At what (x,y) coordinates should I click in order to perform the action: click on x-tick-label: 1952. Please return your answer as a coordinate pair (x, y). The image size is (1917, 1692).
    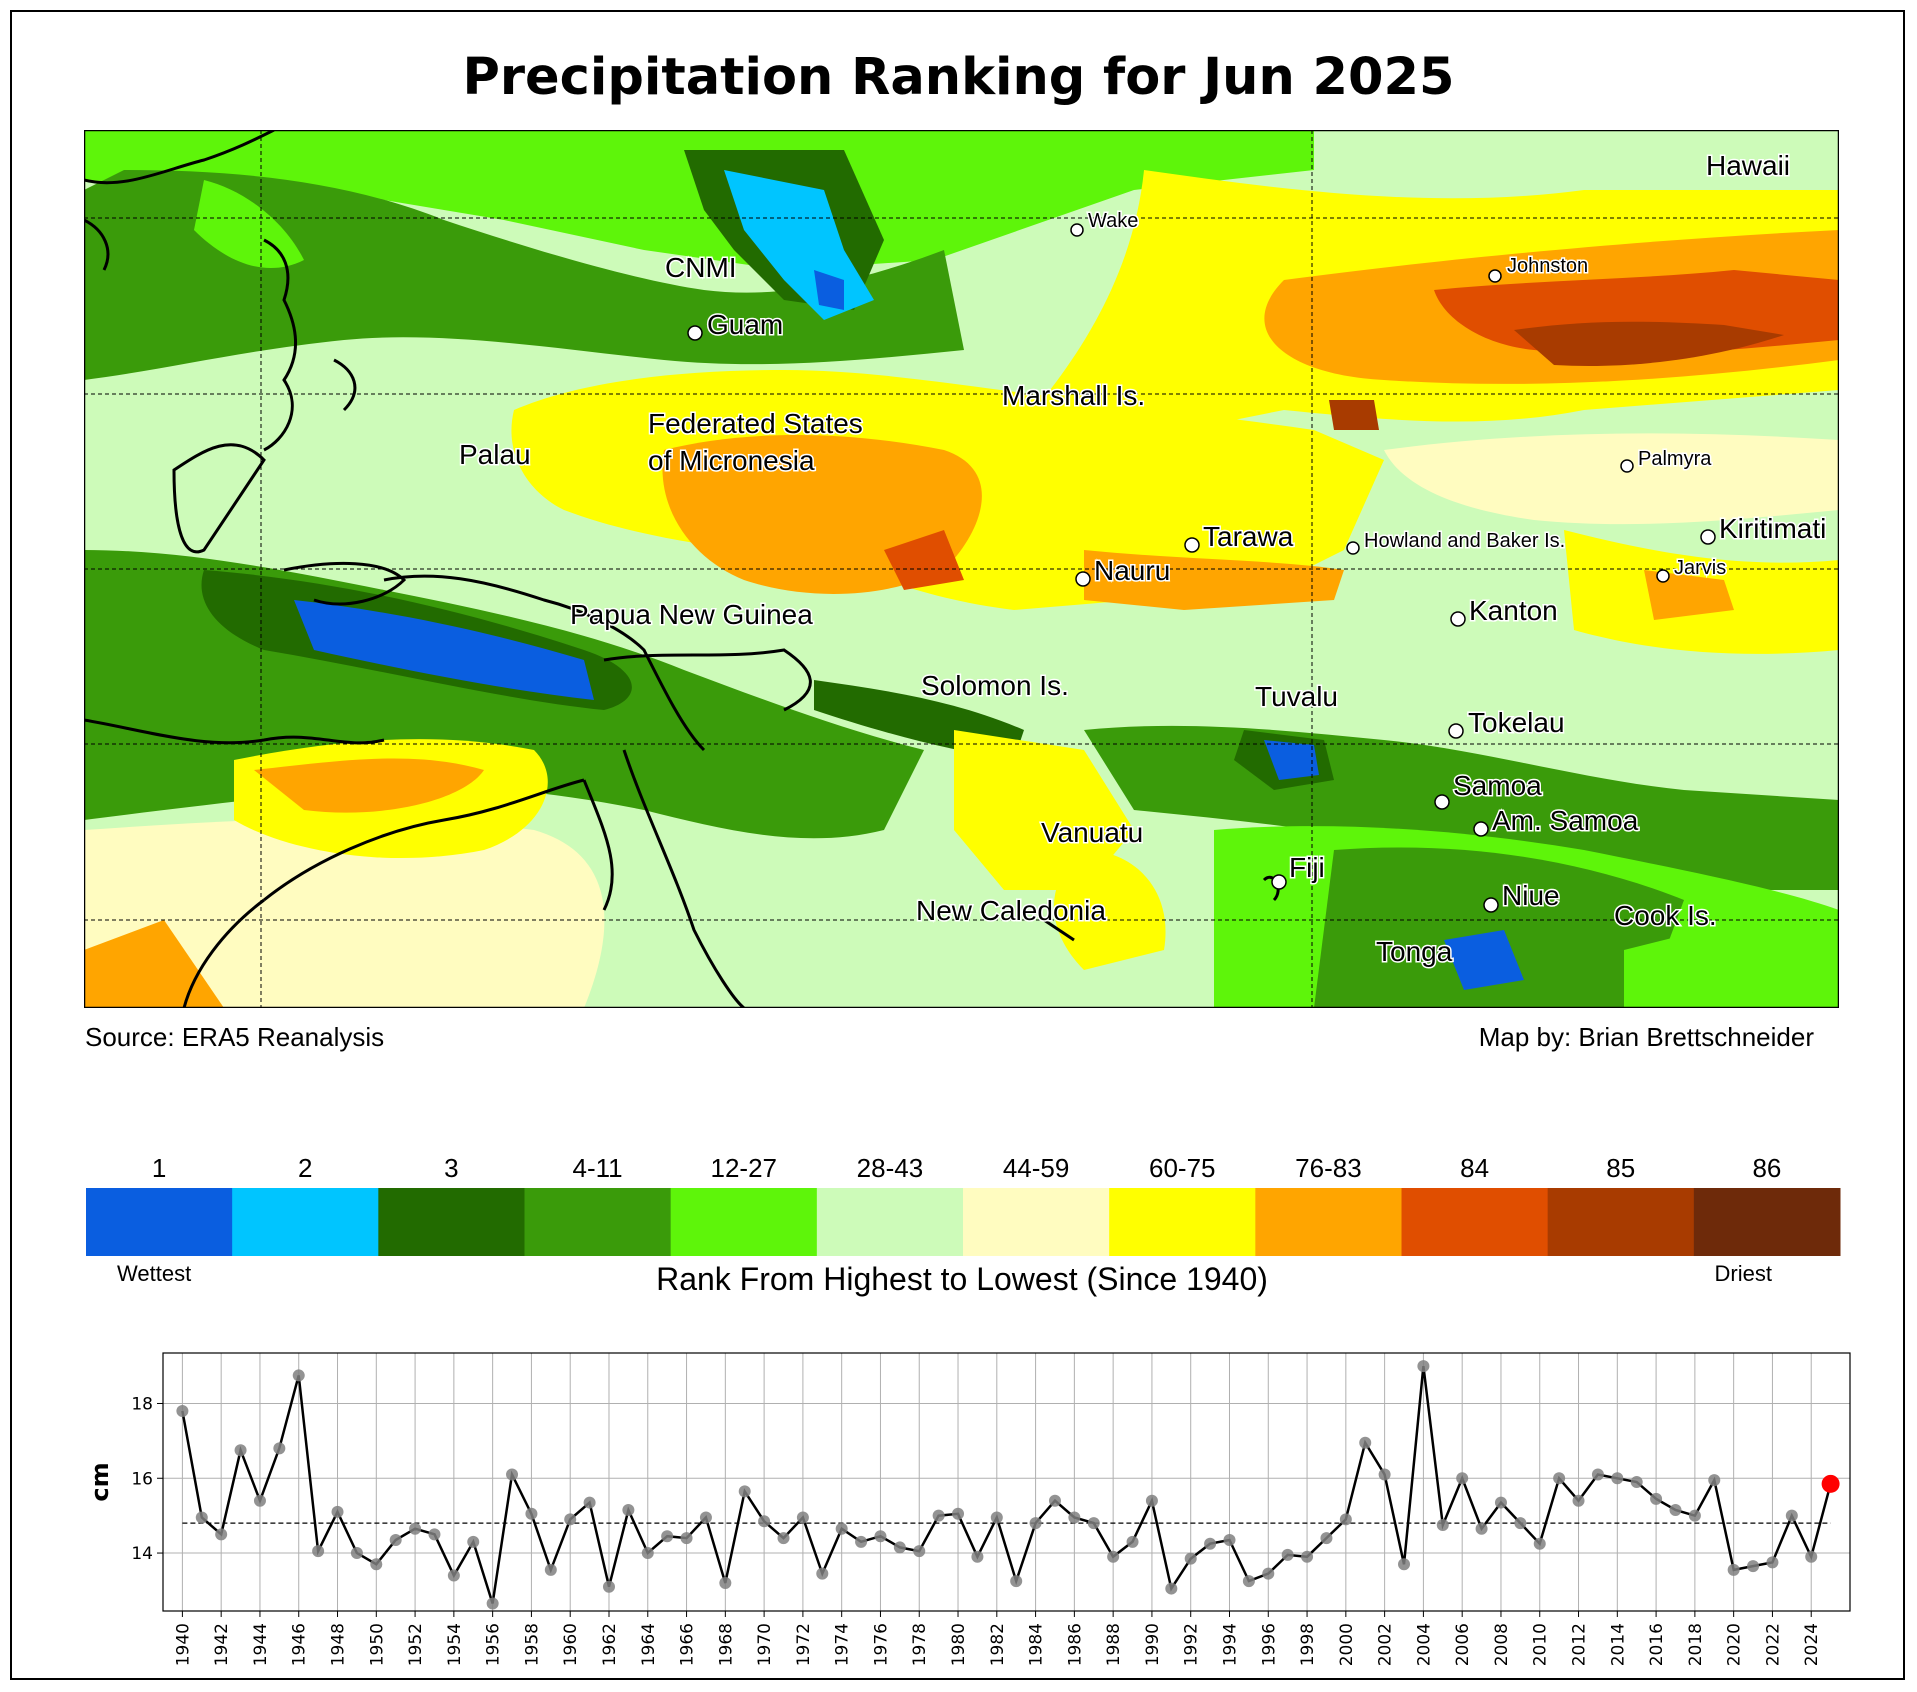
    Looking at the image, I should click on (416, 1644).